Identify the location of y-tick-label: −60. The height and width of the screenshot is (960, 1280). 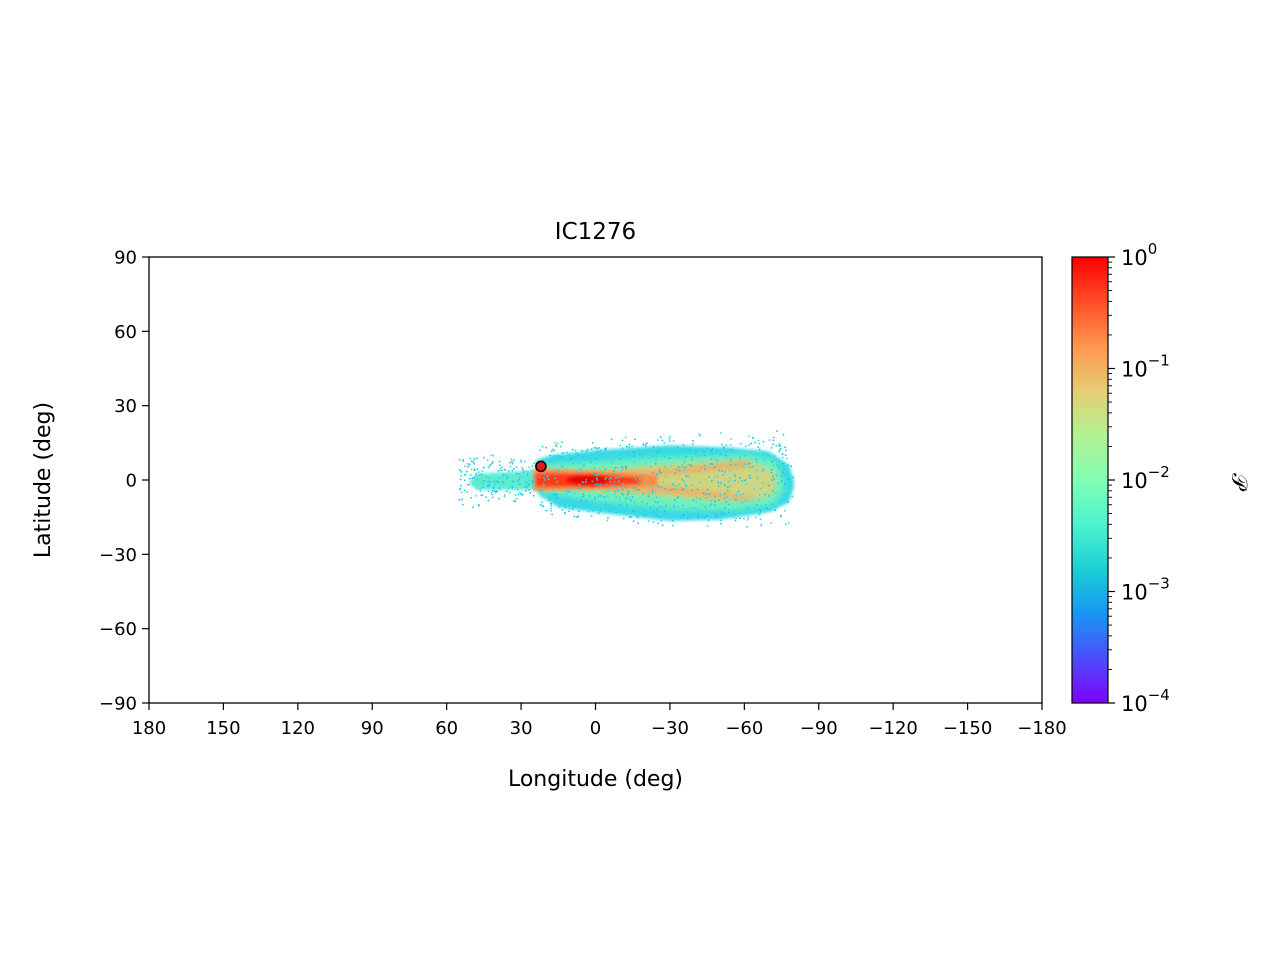
(118, 629).